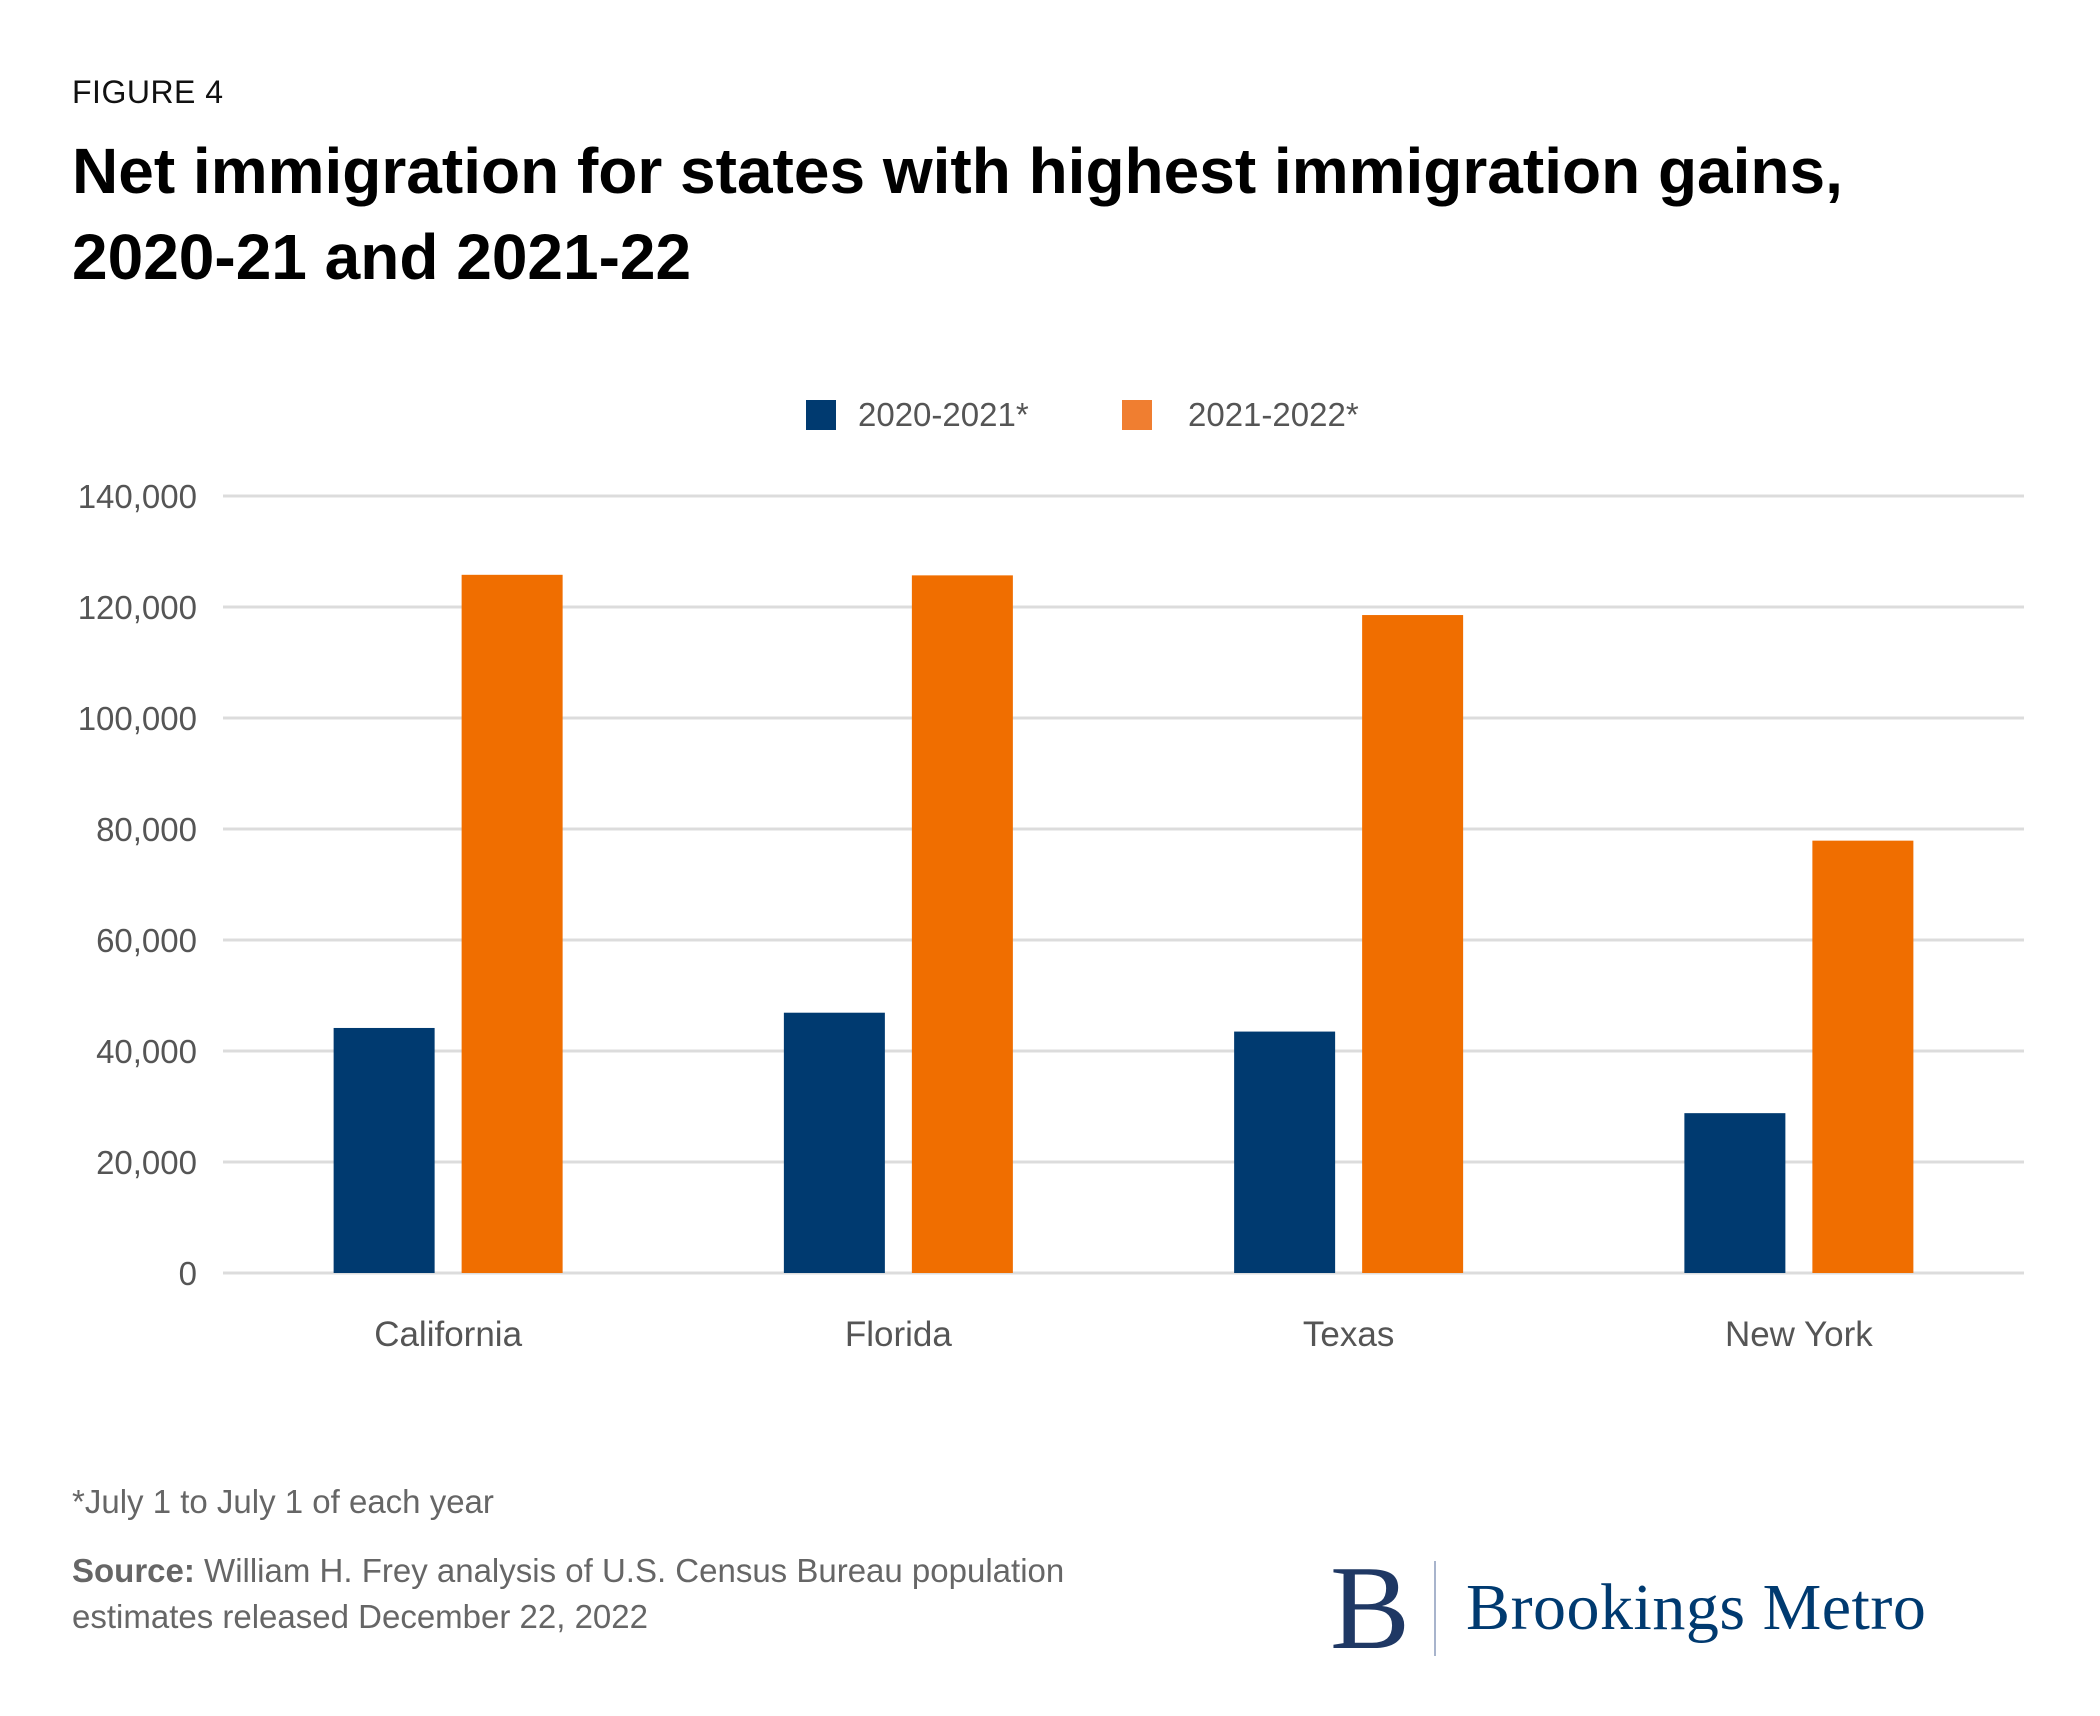  Describe the element at coordinates (384, 1150) in the screenshot. I see `bar-california-2020-2021` at that location.